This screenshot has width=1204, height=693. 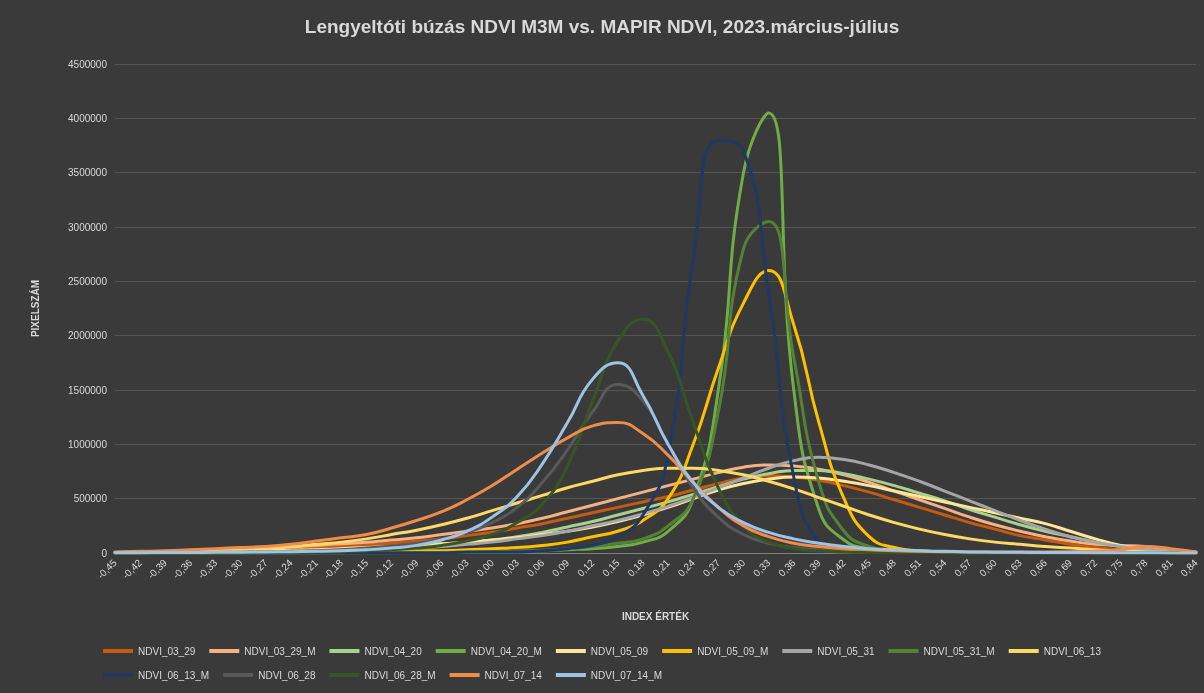 What do you see at coordinates (400, 675) in the screenshot?
I see `legend-label: NDVI_06_28_M` at bounding box center [400, 675].